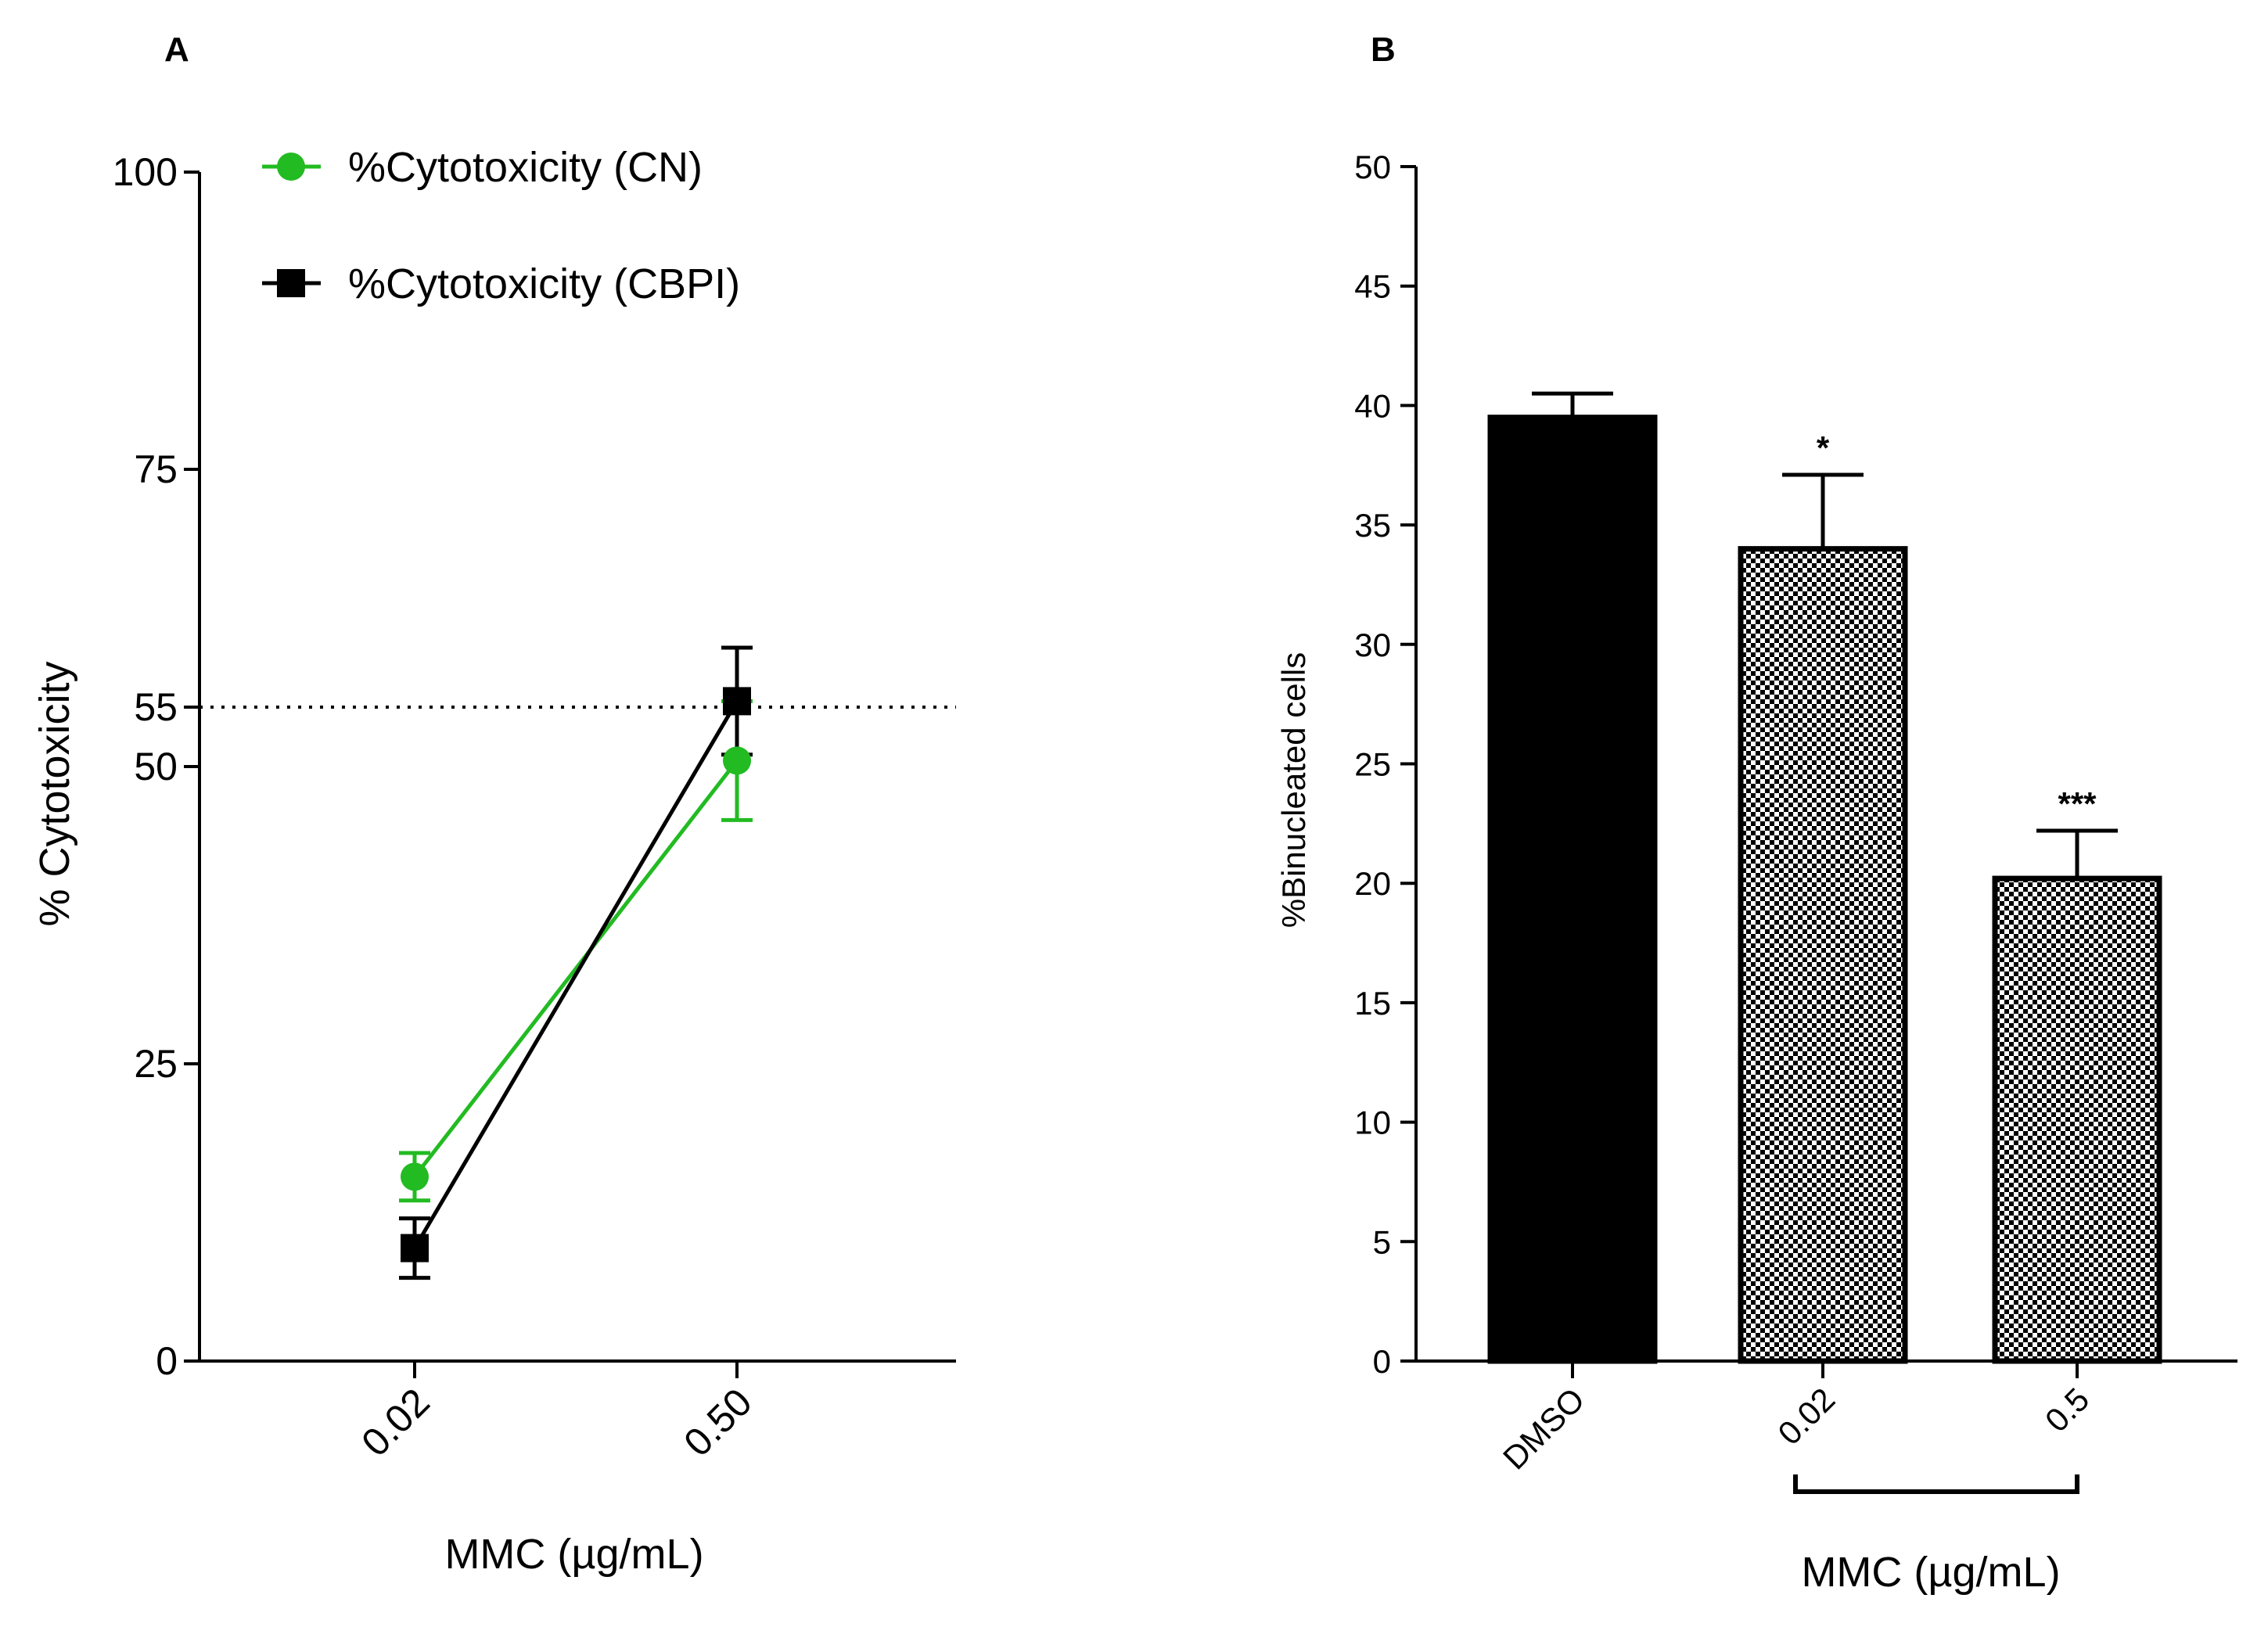 The image size is (2268, 1627). I want to click on panel-label-a: A, so click(176, 50).